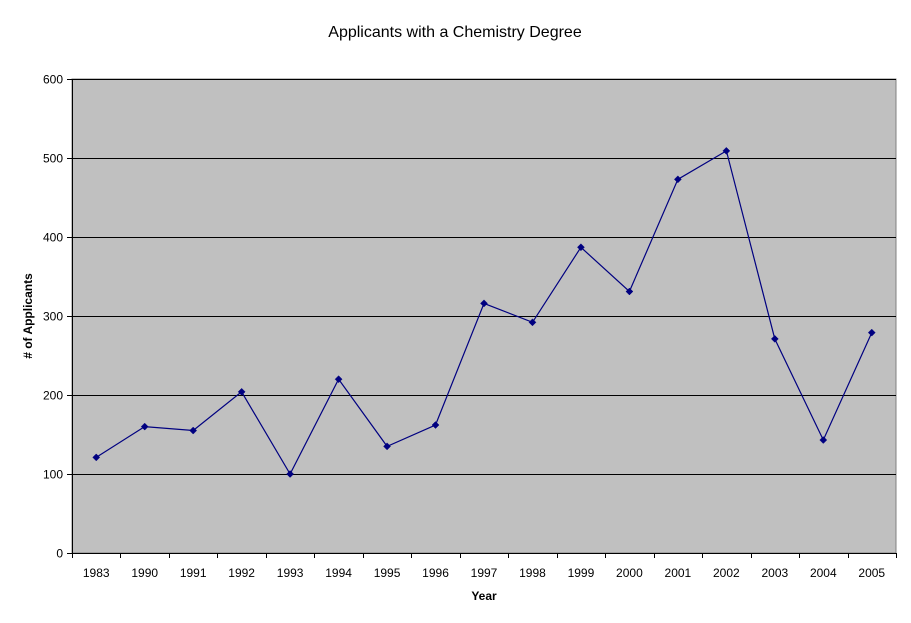 This screenshot has height=623, width=911. Describe the element at coordinates (484, 303) in the screenshot. I see `data-point-1997` at that location.